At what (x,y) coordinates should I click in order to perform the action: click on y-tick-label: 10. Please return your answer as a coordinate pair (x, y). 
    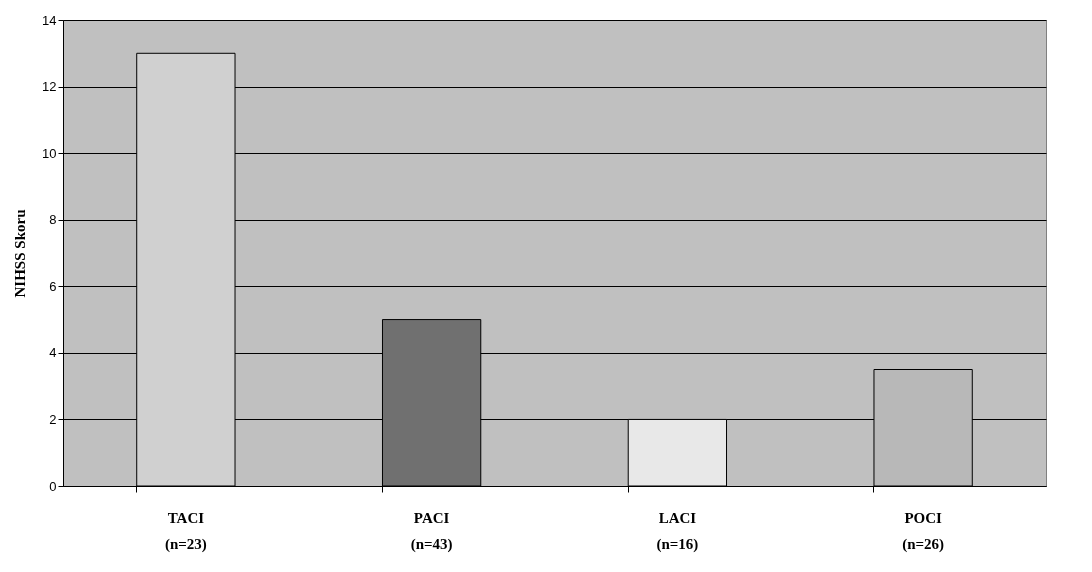
    Looking at the image, I should click on (49, 153).